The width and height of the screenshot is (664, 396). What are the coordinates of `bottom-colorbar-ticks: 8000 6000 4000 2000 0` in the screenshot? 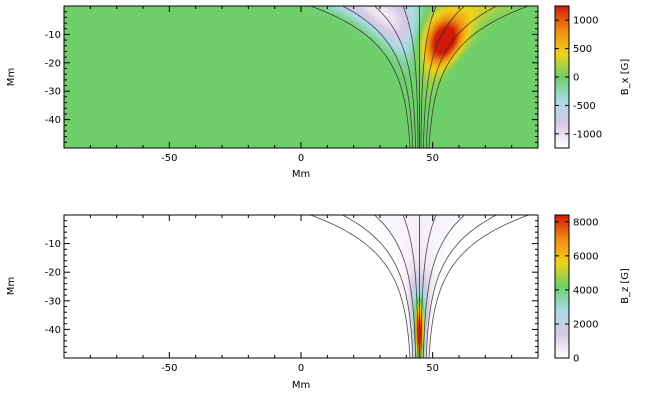 It's located at (576, 291).